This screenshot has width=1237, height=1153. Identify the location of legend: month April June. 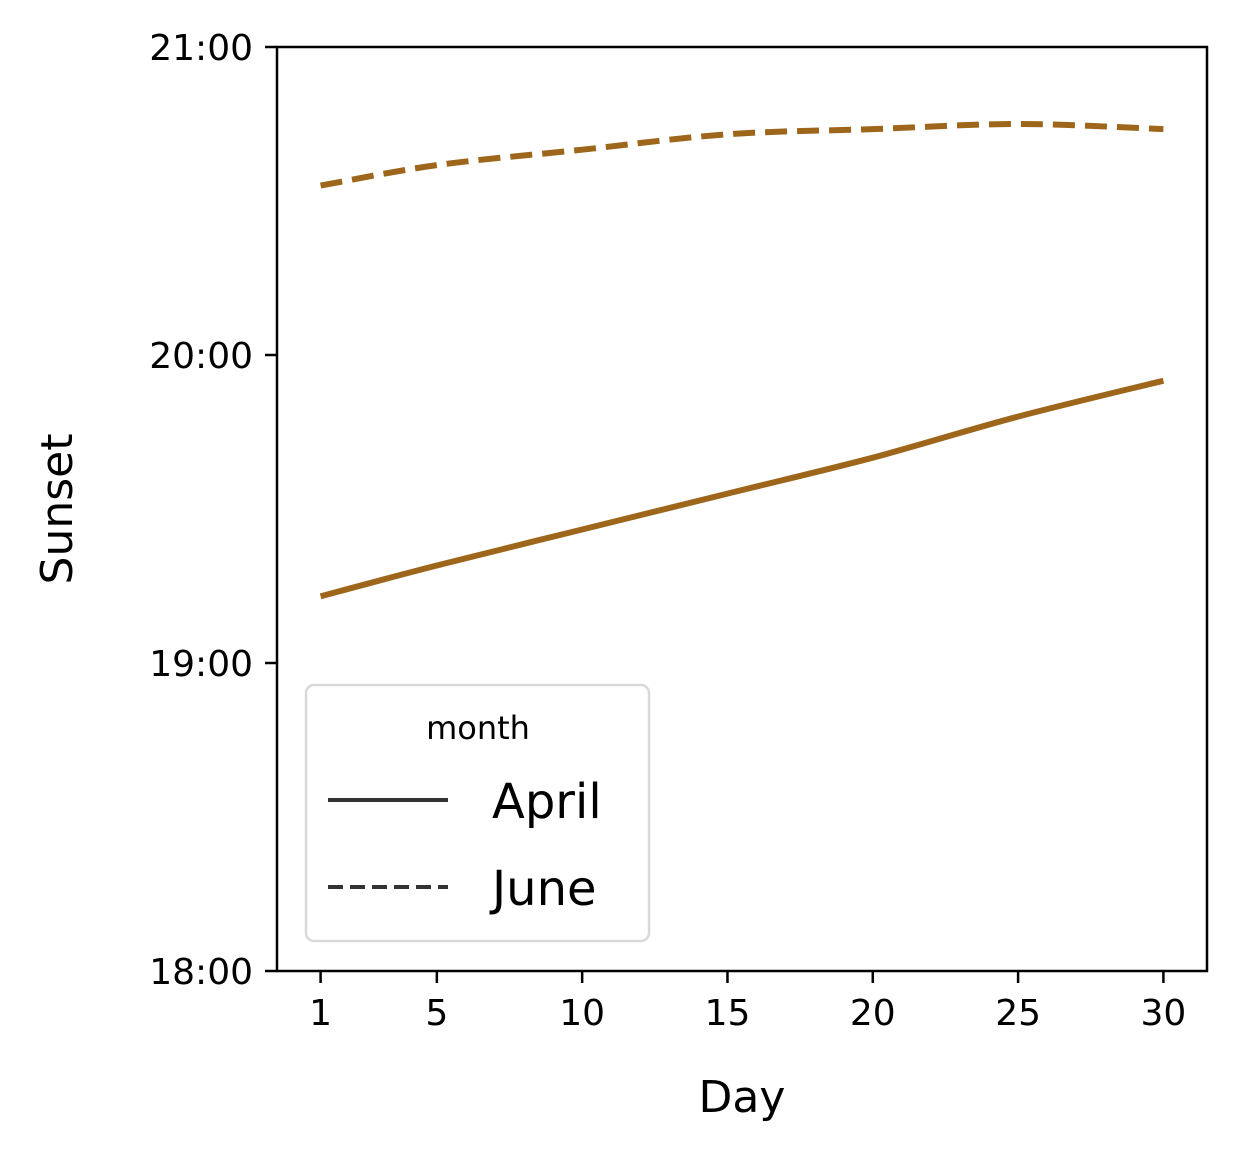
(477, 813).